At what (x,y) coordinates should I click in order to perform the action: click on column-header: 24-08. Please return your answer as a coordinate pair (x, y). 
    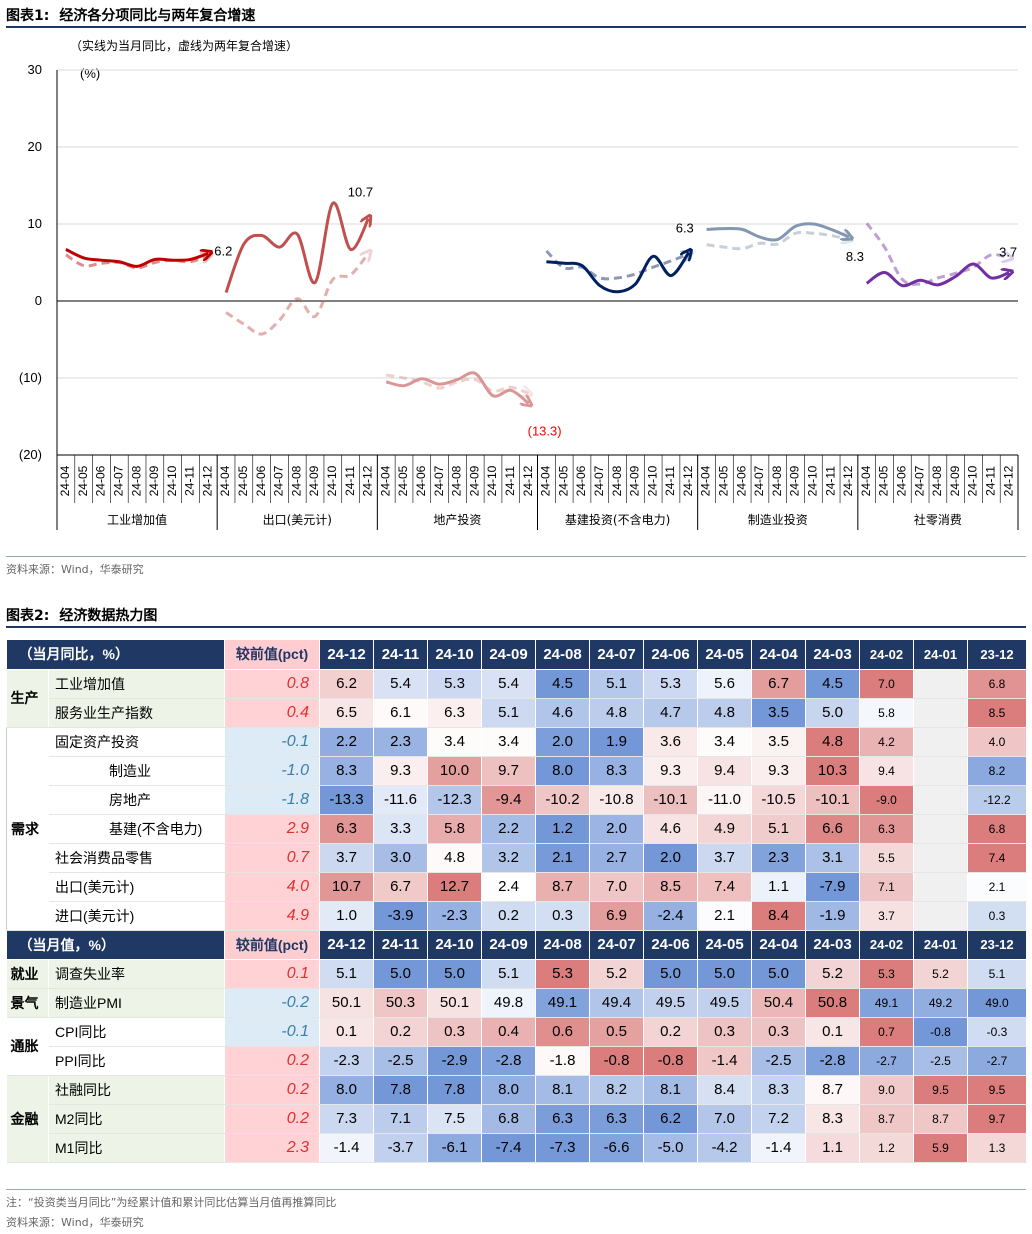
    Looking at the image, I should click on (562, 655).